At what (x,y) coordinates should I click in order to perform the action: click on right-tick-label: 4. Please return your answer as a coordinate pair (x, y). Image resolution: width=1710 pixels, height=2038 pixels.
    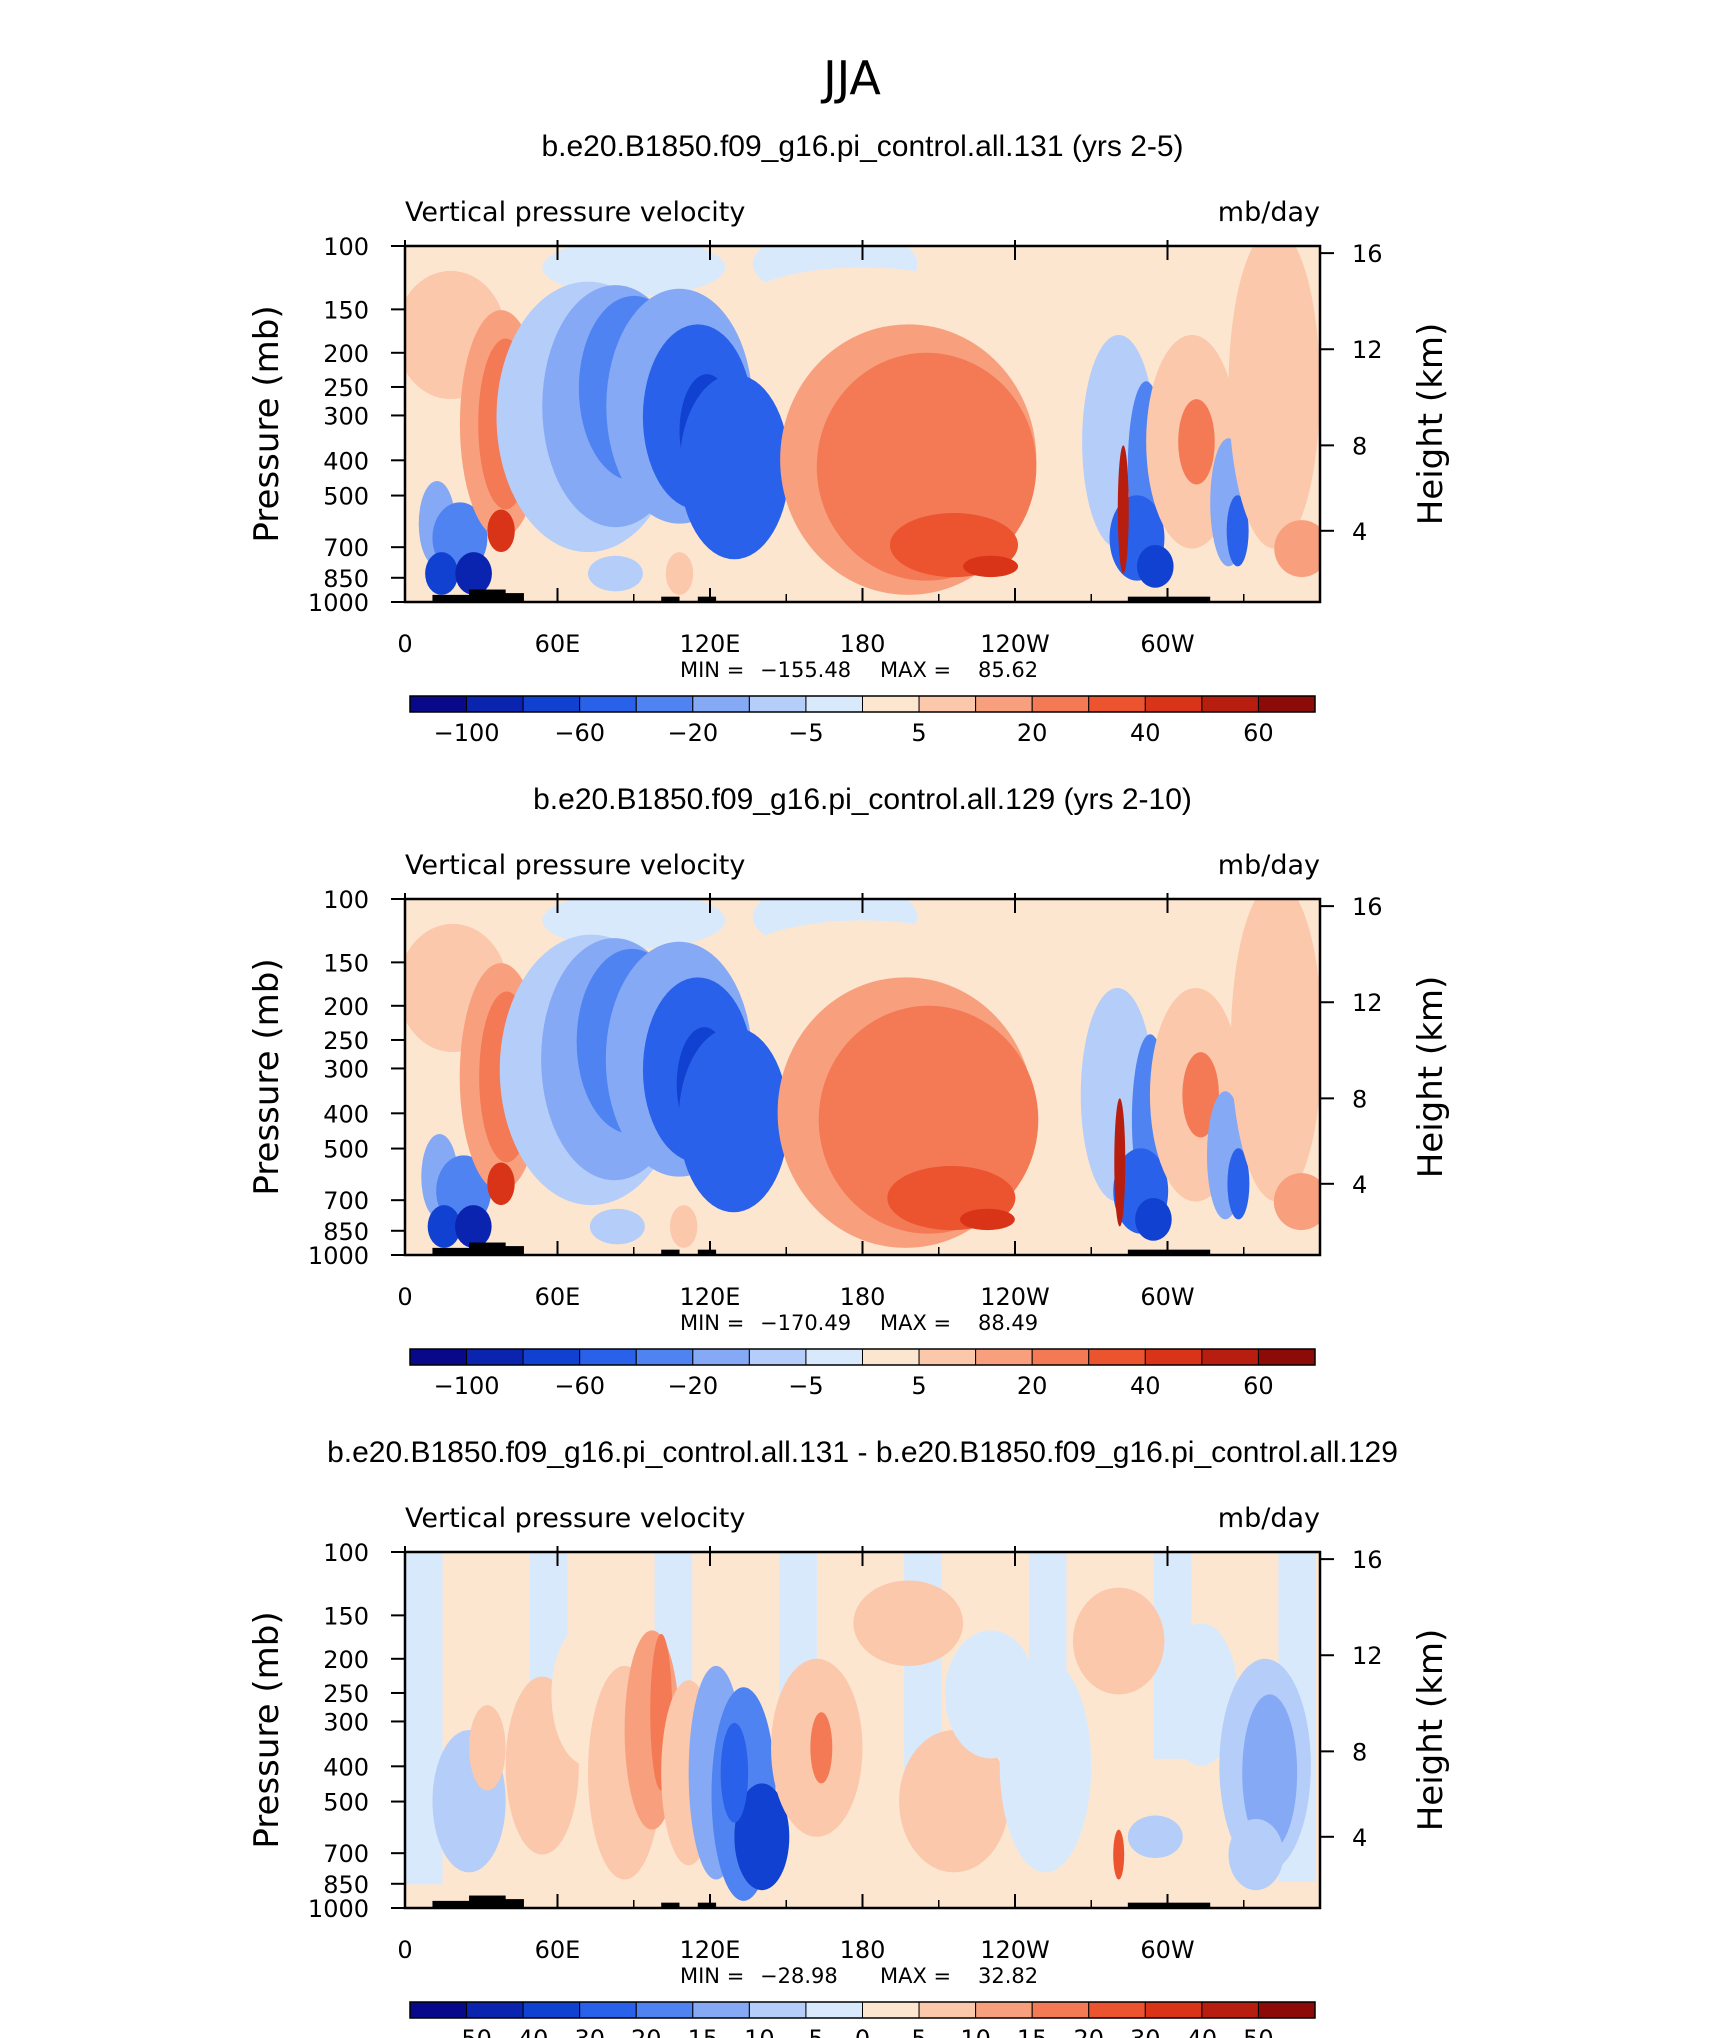
    Looking at the image, I should click on (1359, 532).